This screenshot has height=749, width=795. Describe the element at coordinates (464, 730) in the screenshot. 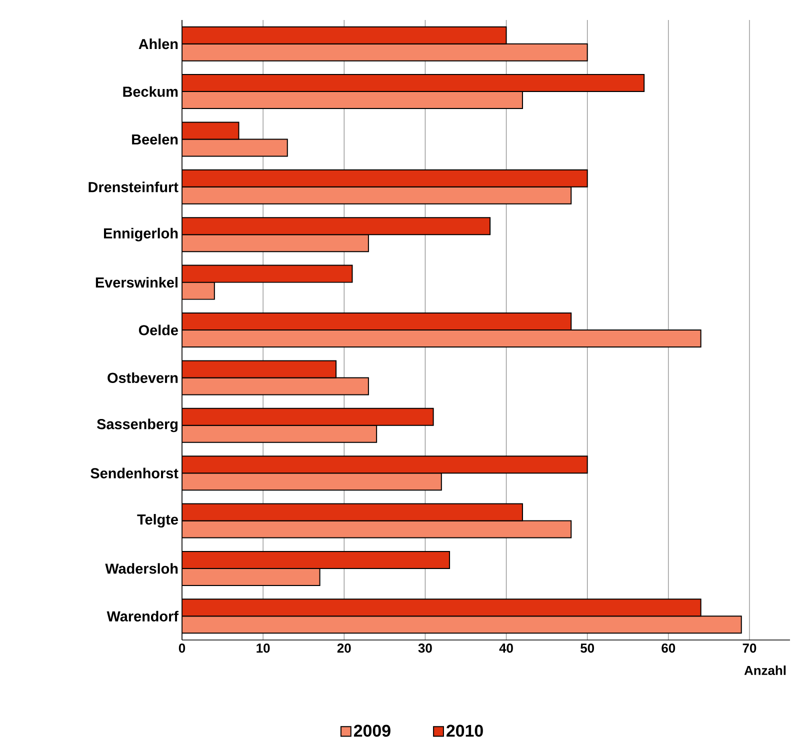

I see `legend-label: 2010` at that location.